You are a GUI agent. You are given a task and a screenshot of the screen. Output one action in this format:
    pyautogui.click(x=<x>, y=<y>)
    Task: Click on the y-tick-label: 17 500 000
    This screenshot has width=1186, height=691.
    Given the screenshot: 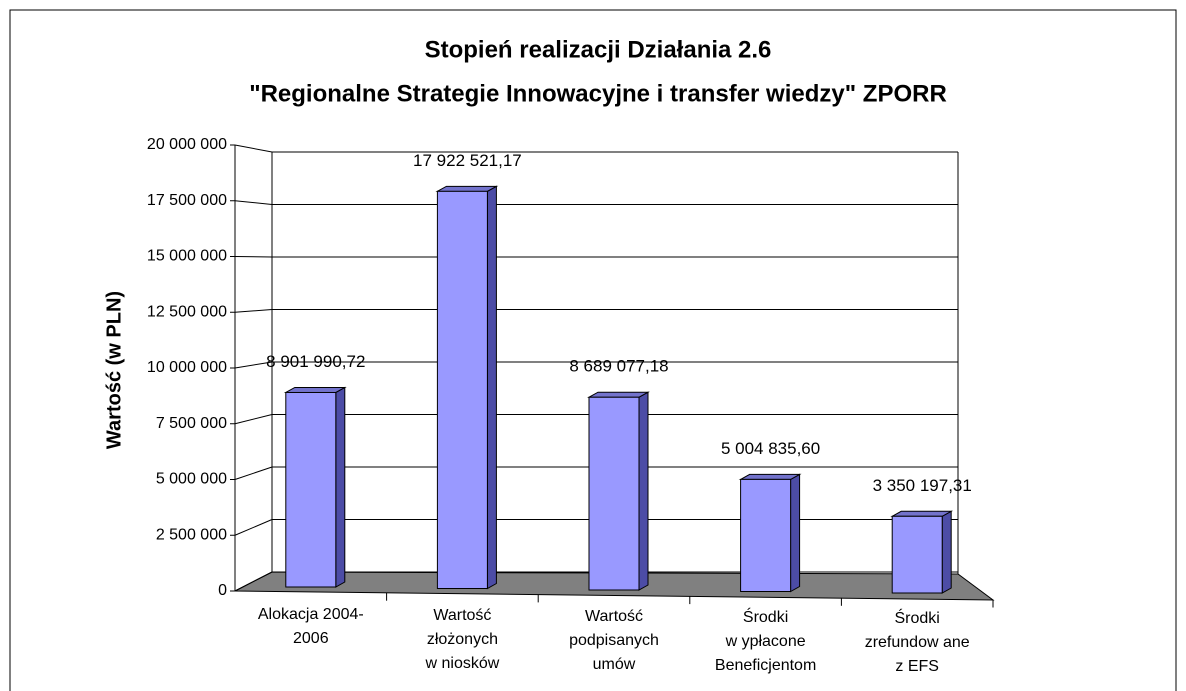 What is the action you would take?
    pyautogui.click(x=187, y=200)
    